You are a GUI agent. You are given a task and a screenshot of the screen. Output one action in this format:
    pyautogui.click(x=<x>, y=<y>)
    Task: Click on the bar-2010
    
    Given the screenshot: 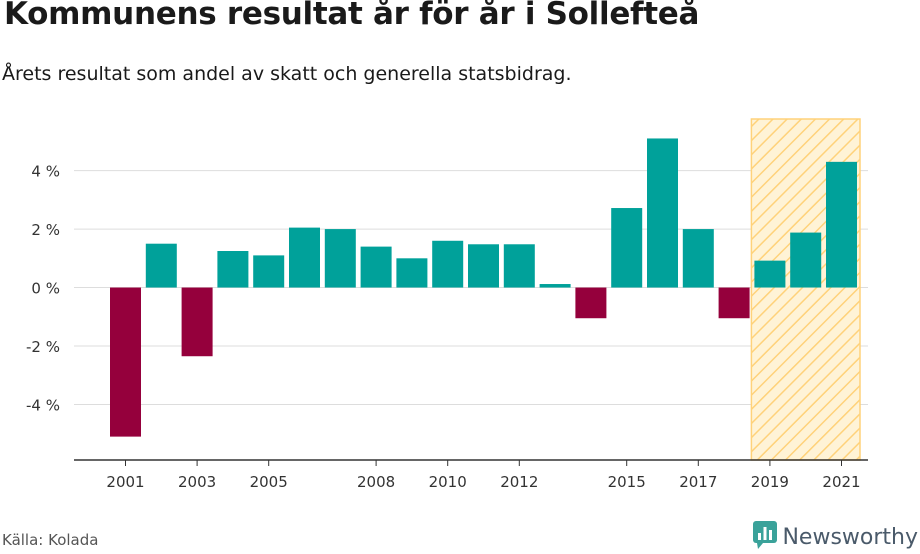 What is the action you would take?
    pyautogui.click(x=448, y=264)
    